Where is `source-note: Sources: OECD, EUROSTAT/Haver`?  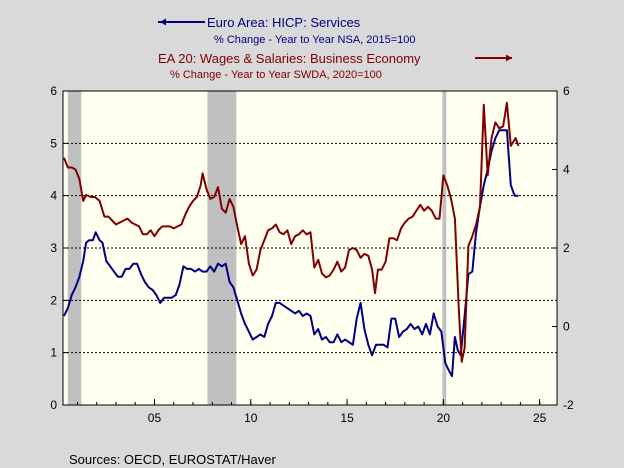
source-note: Sources: OECD, EUROSTAT/Haver is located at coordinates (173, 459).